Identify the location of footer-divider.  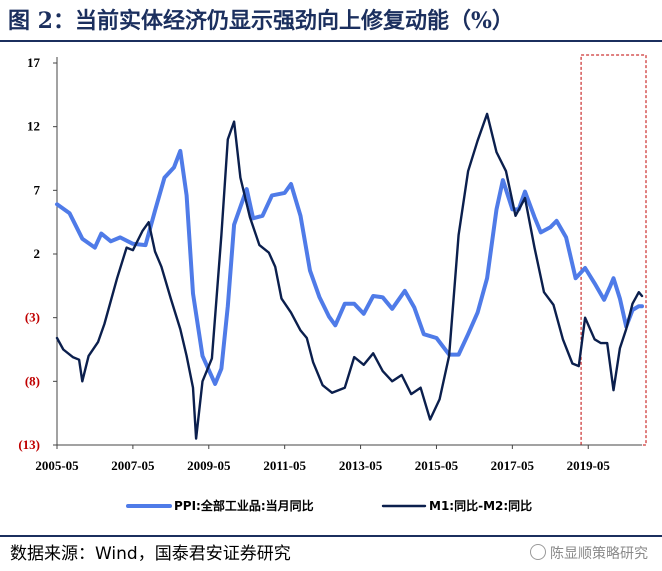
(331, 536).